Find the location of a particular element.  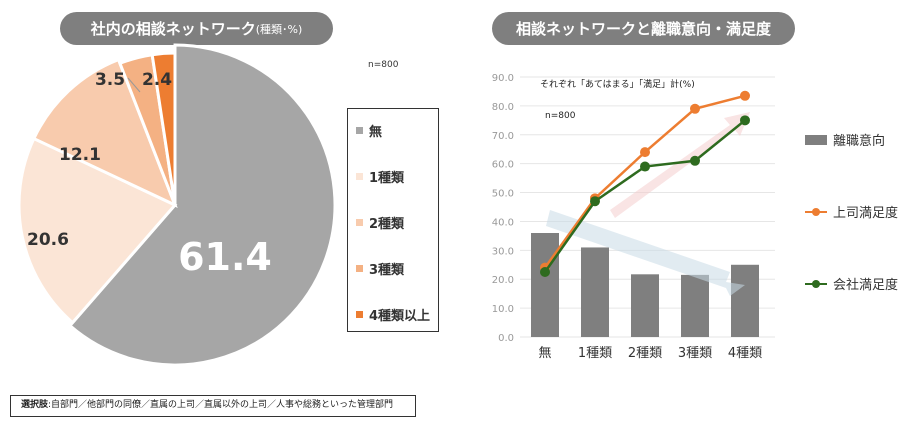

y-tick: 50.0 is located at coordinates (503, 194).